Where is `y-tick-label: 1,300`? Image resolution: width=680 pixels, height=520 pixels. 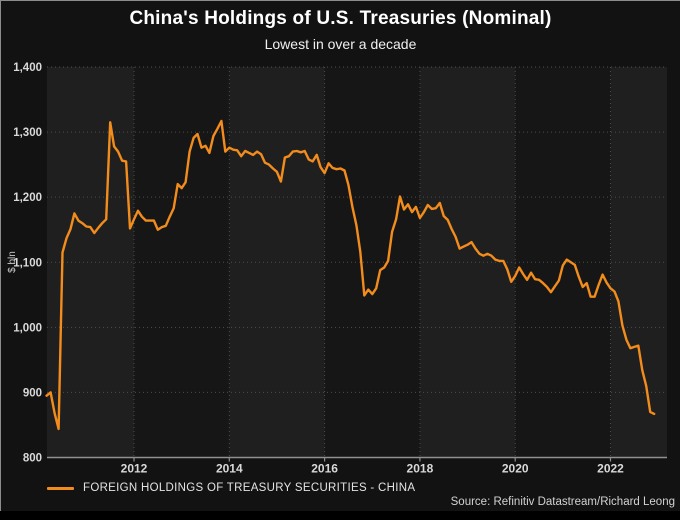
y-tick-label: 1,300 is located at coordinates (27, 133).